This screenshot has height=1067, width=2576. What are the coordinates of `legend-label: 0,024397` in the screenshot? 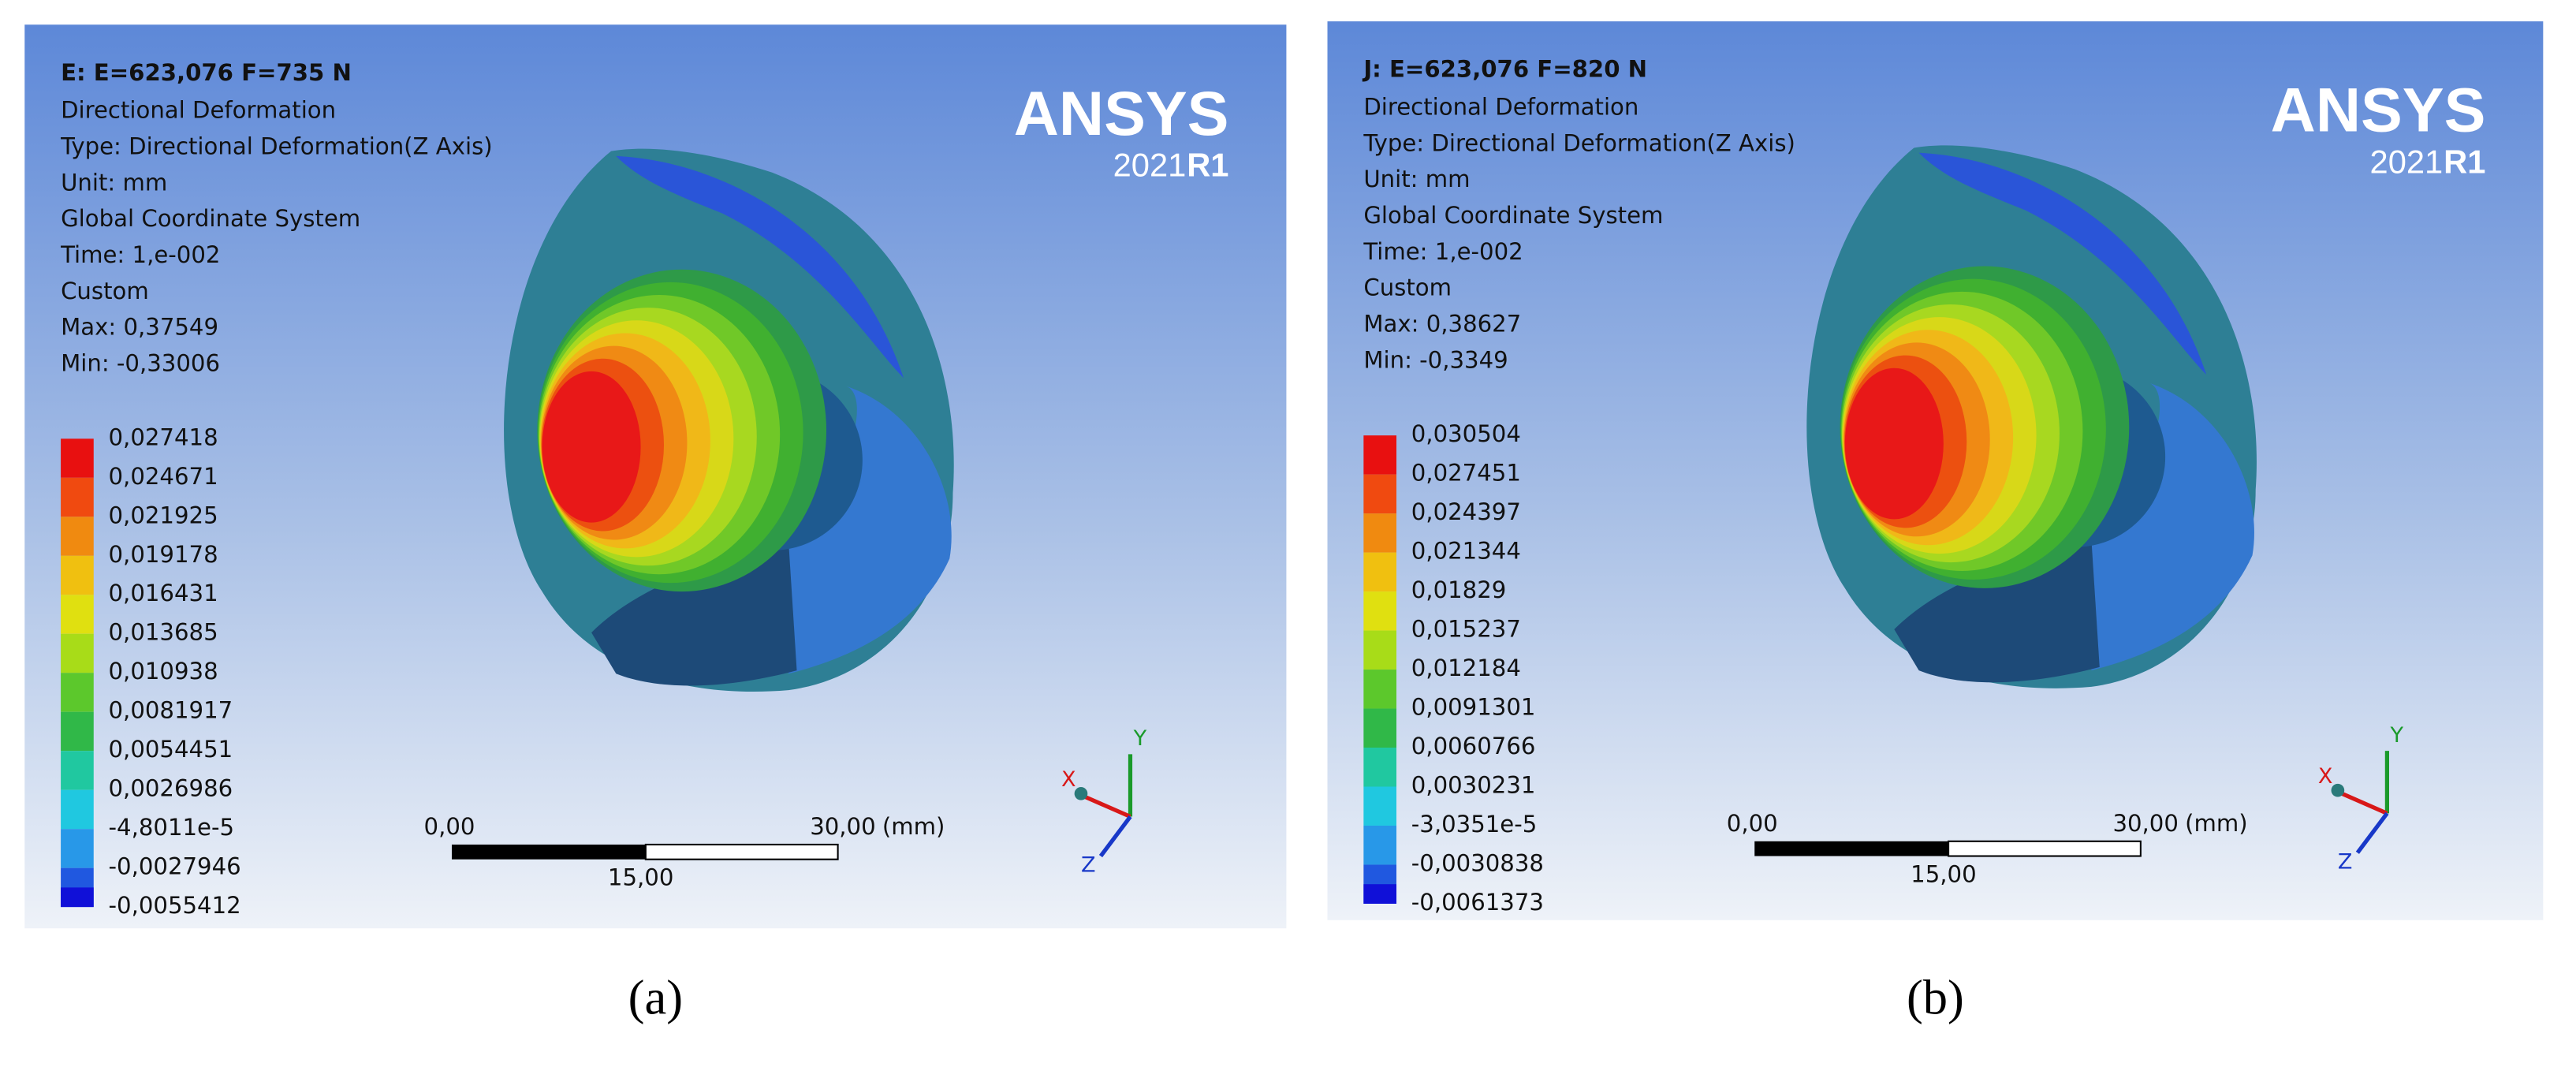 It's located at (1466, 511).